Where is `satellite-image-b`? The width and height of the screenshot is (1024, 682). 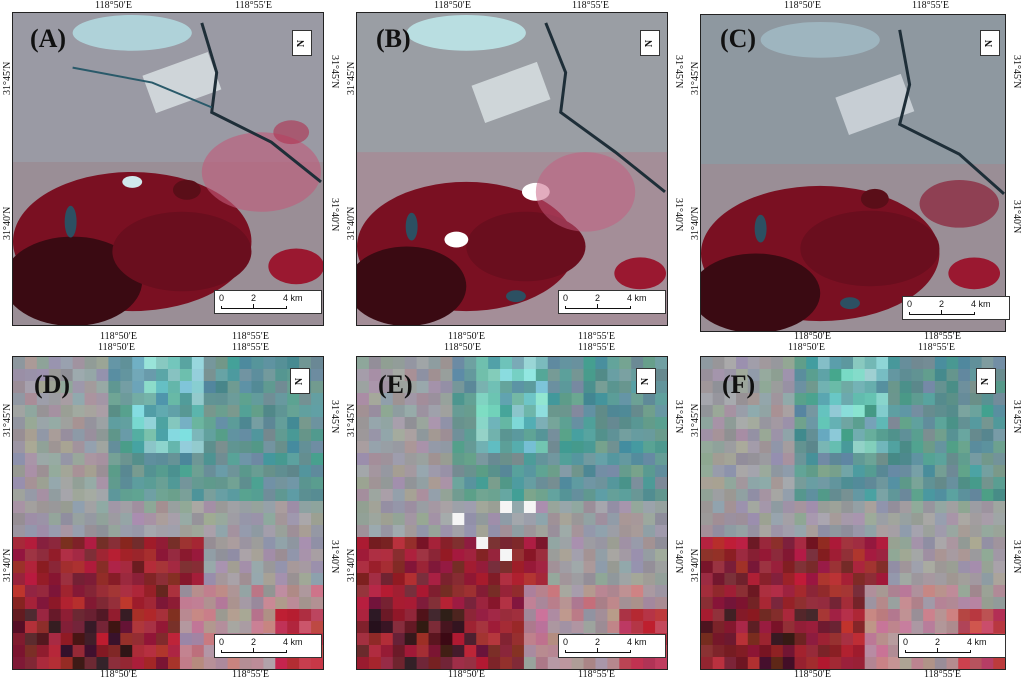 satellite-image-b is located at coordinates (512, 169).